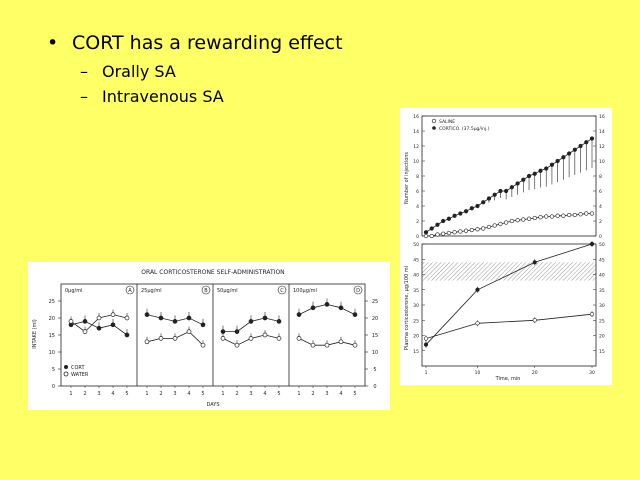 The height and width of the screenshot is (480, 640). What do you see at coordinates (416, 291) in the screenshot?
I see `y-tick-label: 35` at bounding box center [416, 291].